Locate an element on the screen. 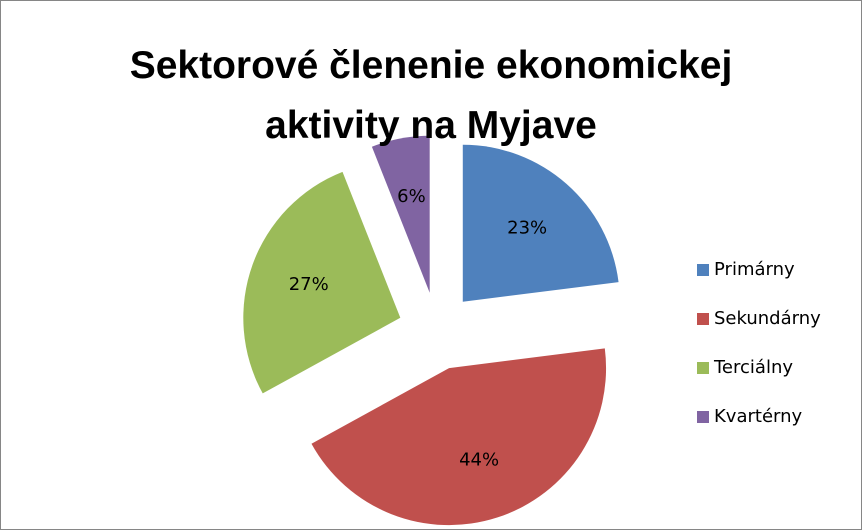  legend-label: Terciálny is located at coordinates (753, 367).